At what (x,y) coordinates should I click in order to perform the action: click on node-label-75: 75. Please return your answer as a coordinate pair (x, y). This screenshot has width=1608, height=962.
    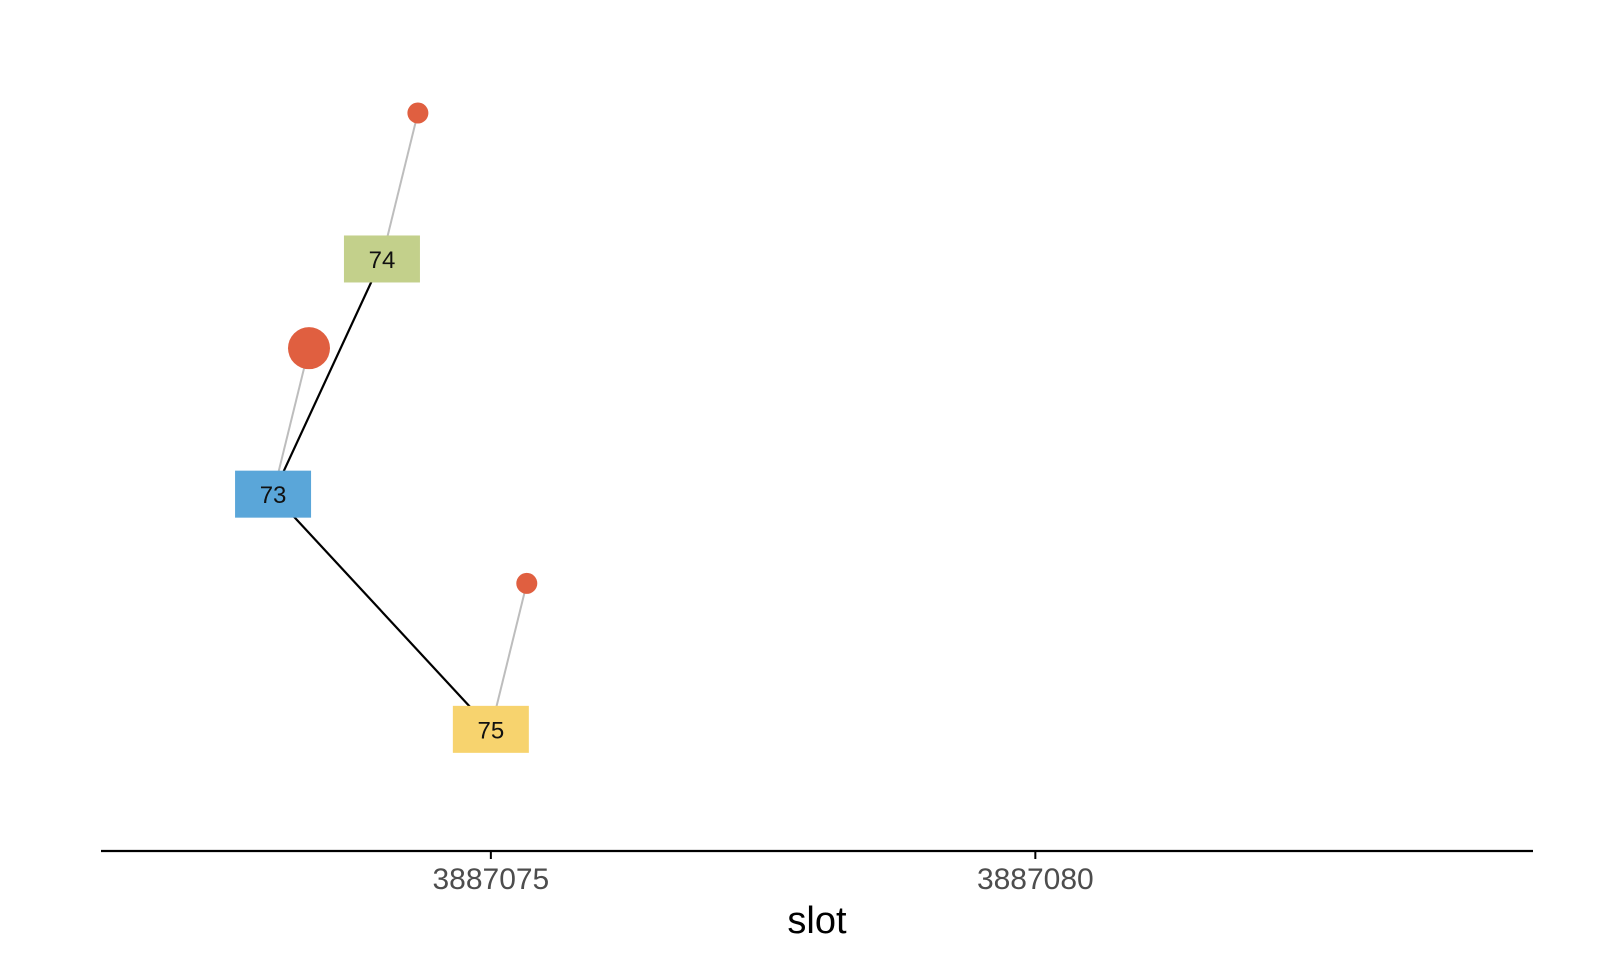
    Looking at the image, I should click on (491, 730).